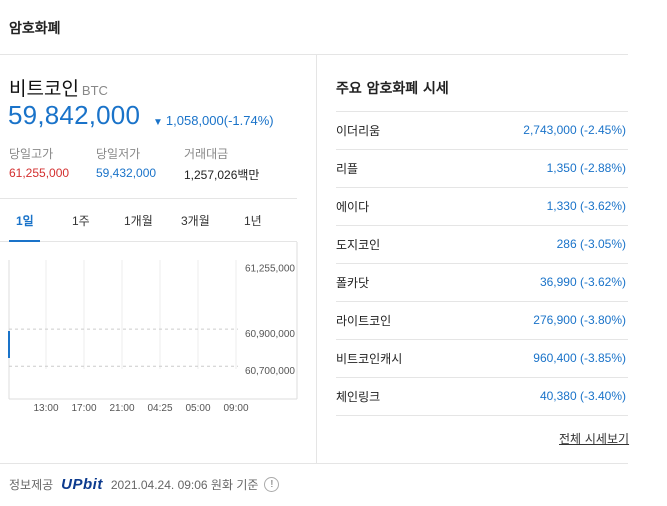 The height and width of the screenshot is (506, 667). What do you see at coordinates (369, 358) in the screenshot?
I see `market-row-name: 비트코인캐시` at bounding box center [369, 358].